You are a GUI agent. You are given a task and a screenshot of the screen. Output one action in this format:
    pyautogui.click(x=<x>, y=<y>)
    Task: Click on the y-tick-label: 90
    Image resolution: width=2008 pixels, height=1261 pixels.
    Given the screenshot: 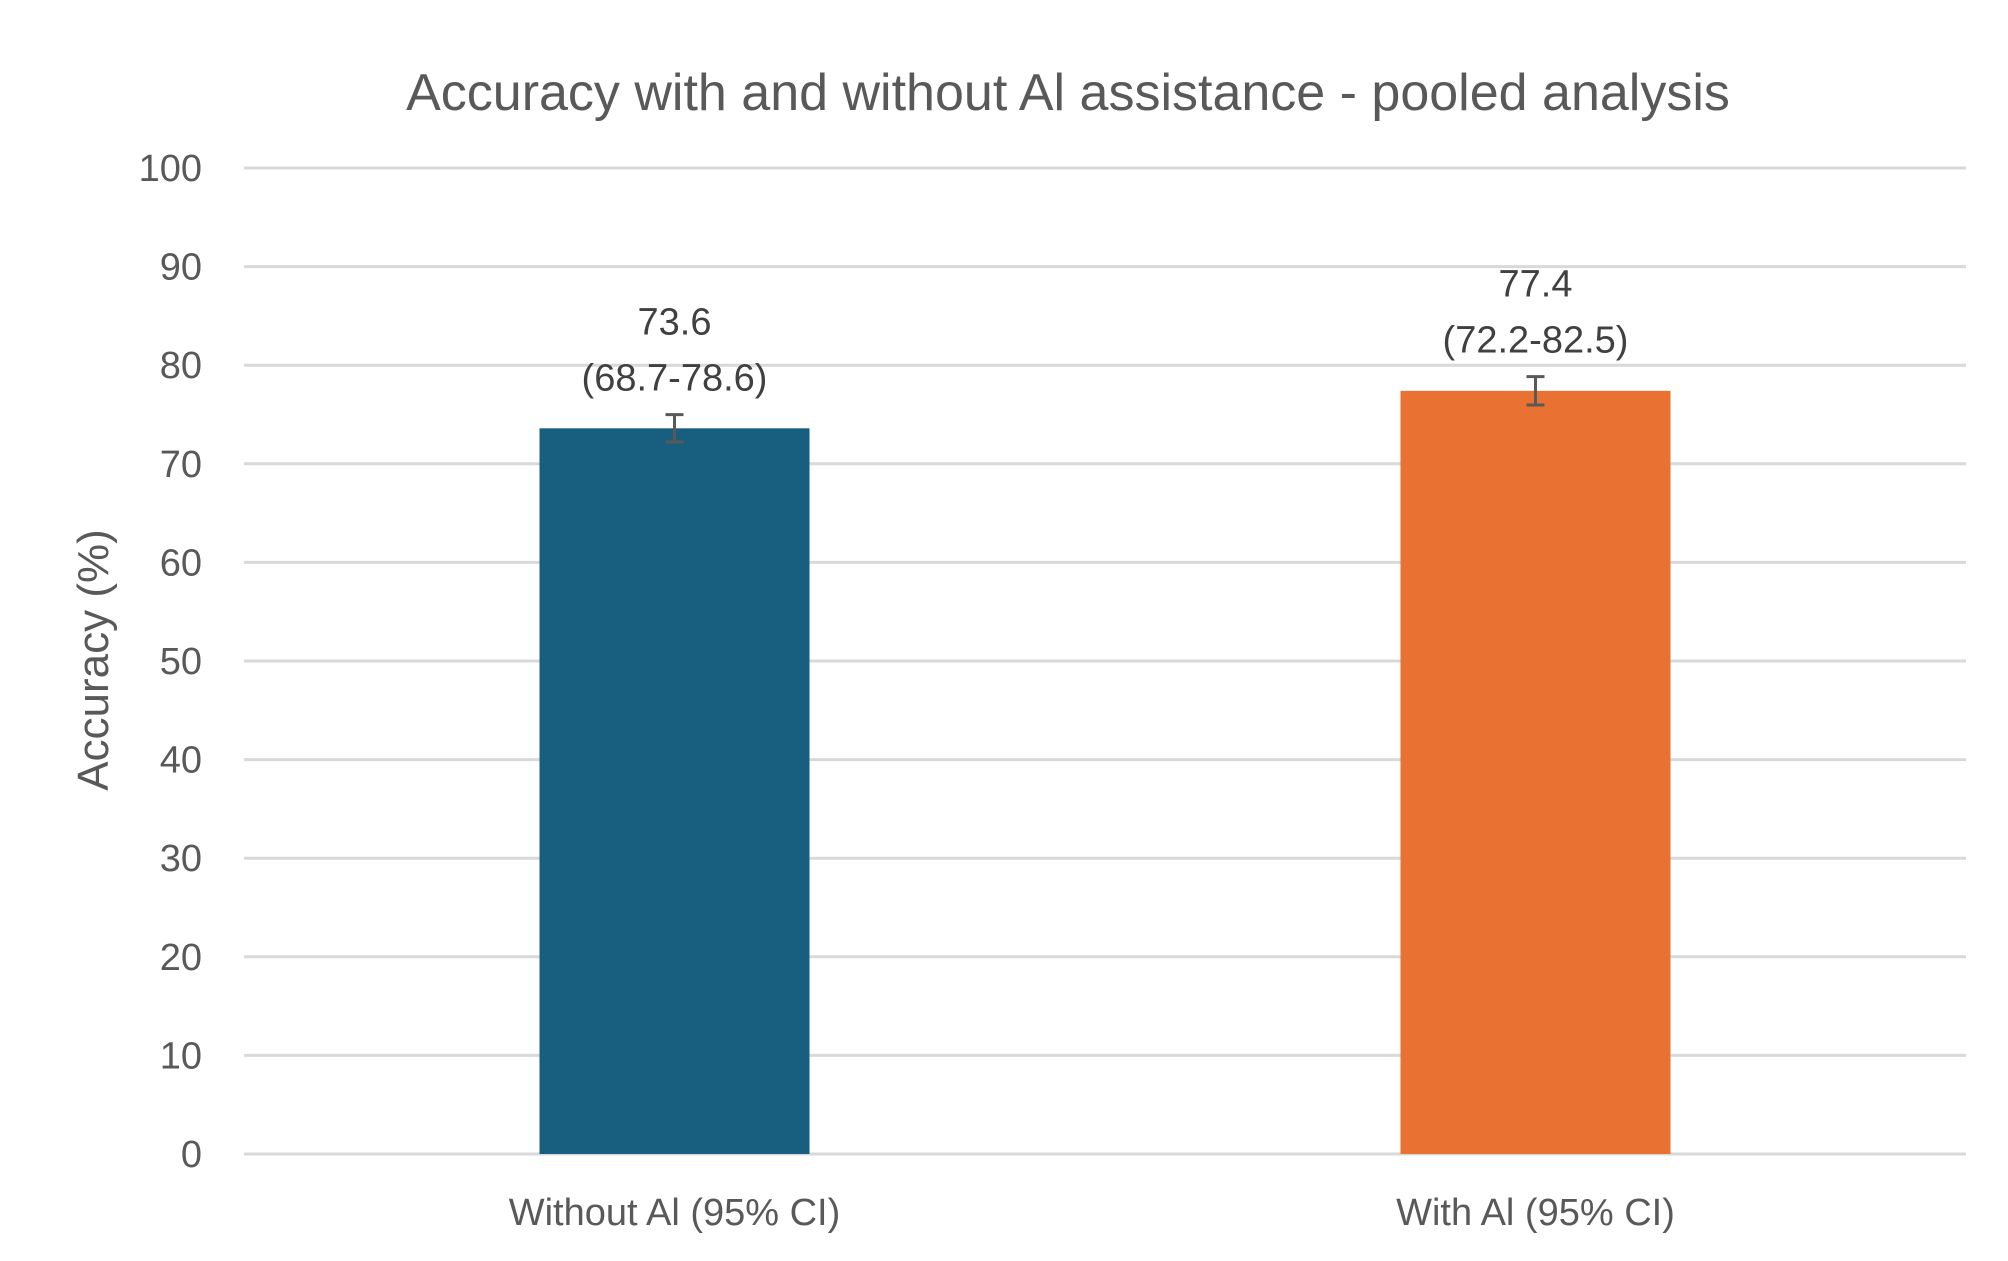 What is the action you would take?
    pyautogui.click(x=181, y=268)
    